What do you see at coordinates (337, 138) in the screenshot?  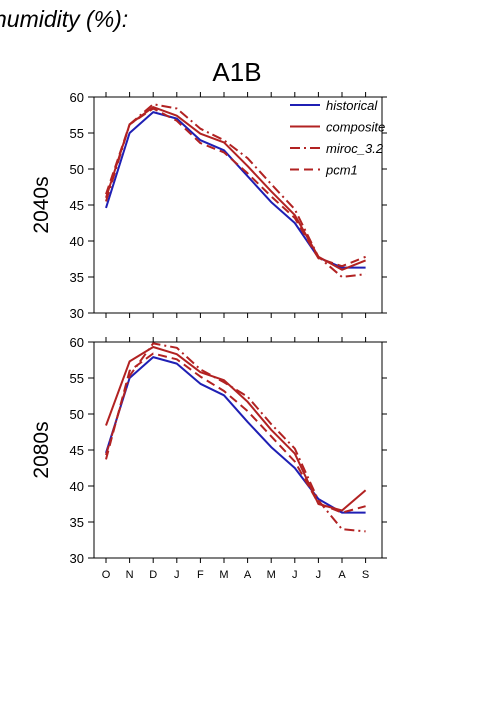 I see `legend: historical composite miroc_3.2 pcm1` at bounding box center [337, 138].